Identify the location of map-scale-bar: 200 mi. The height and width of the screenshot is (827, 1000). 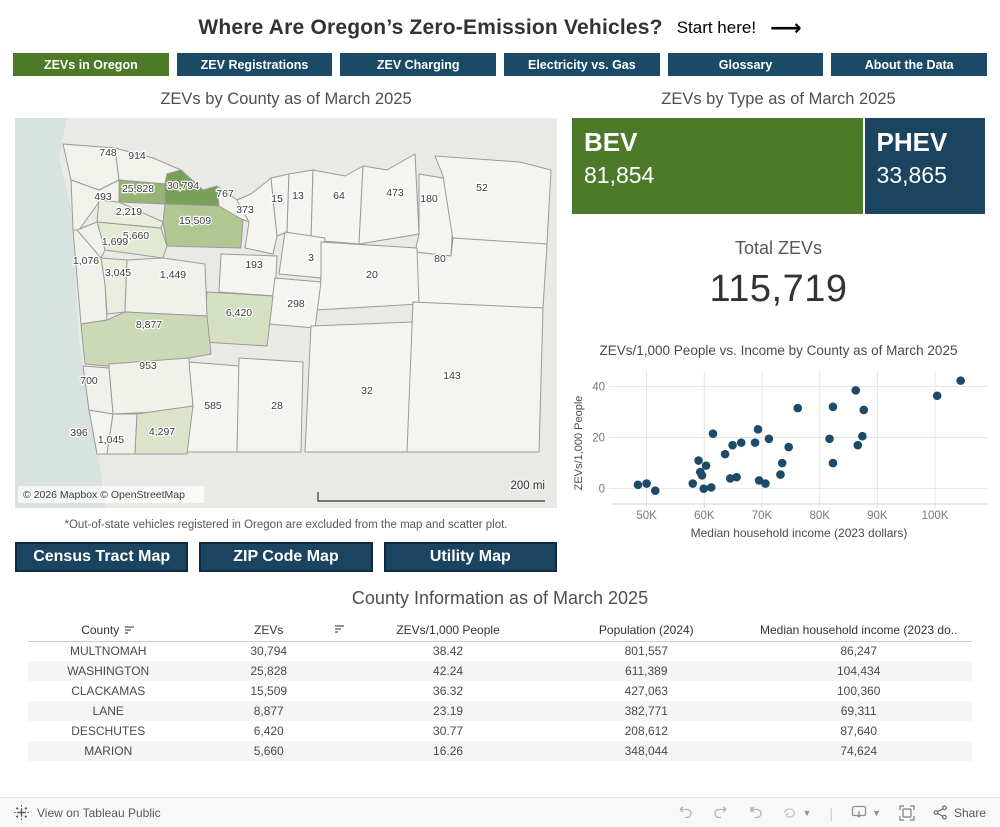
(432, 490).